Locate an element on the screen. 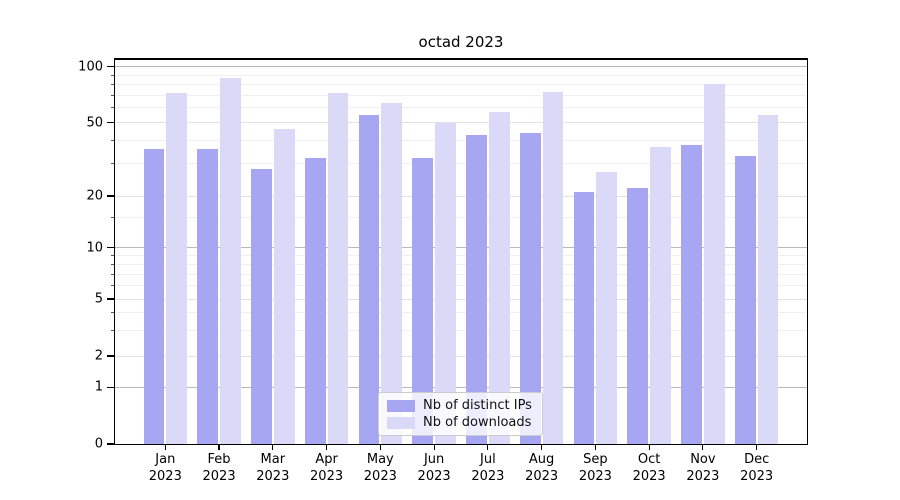 This screenshot has width=900, height=500. x-axis-month-label: Jul is located at coordinates (488, 459).